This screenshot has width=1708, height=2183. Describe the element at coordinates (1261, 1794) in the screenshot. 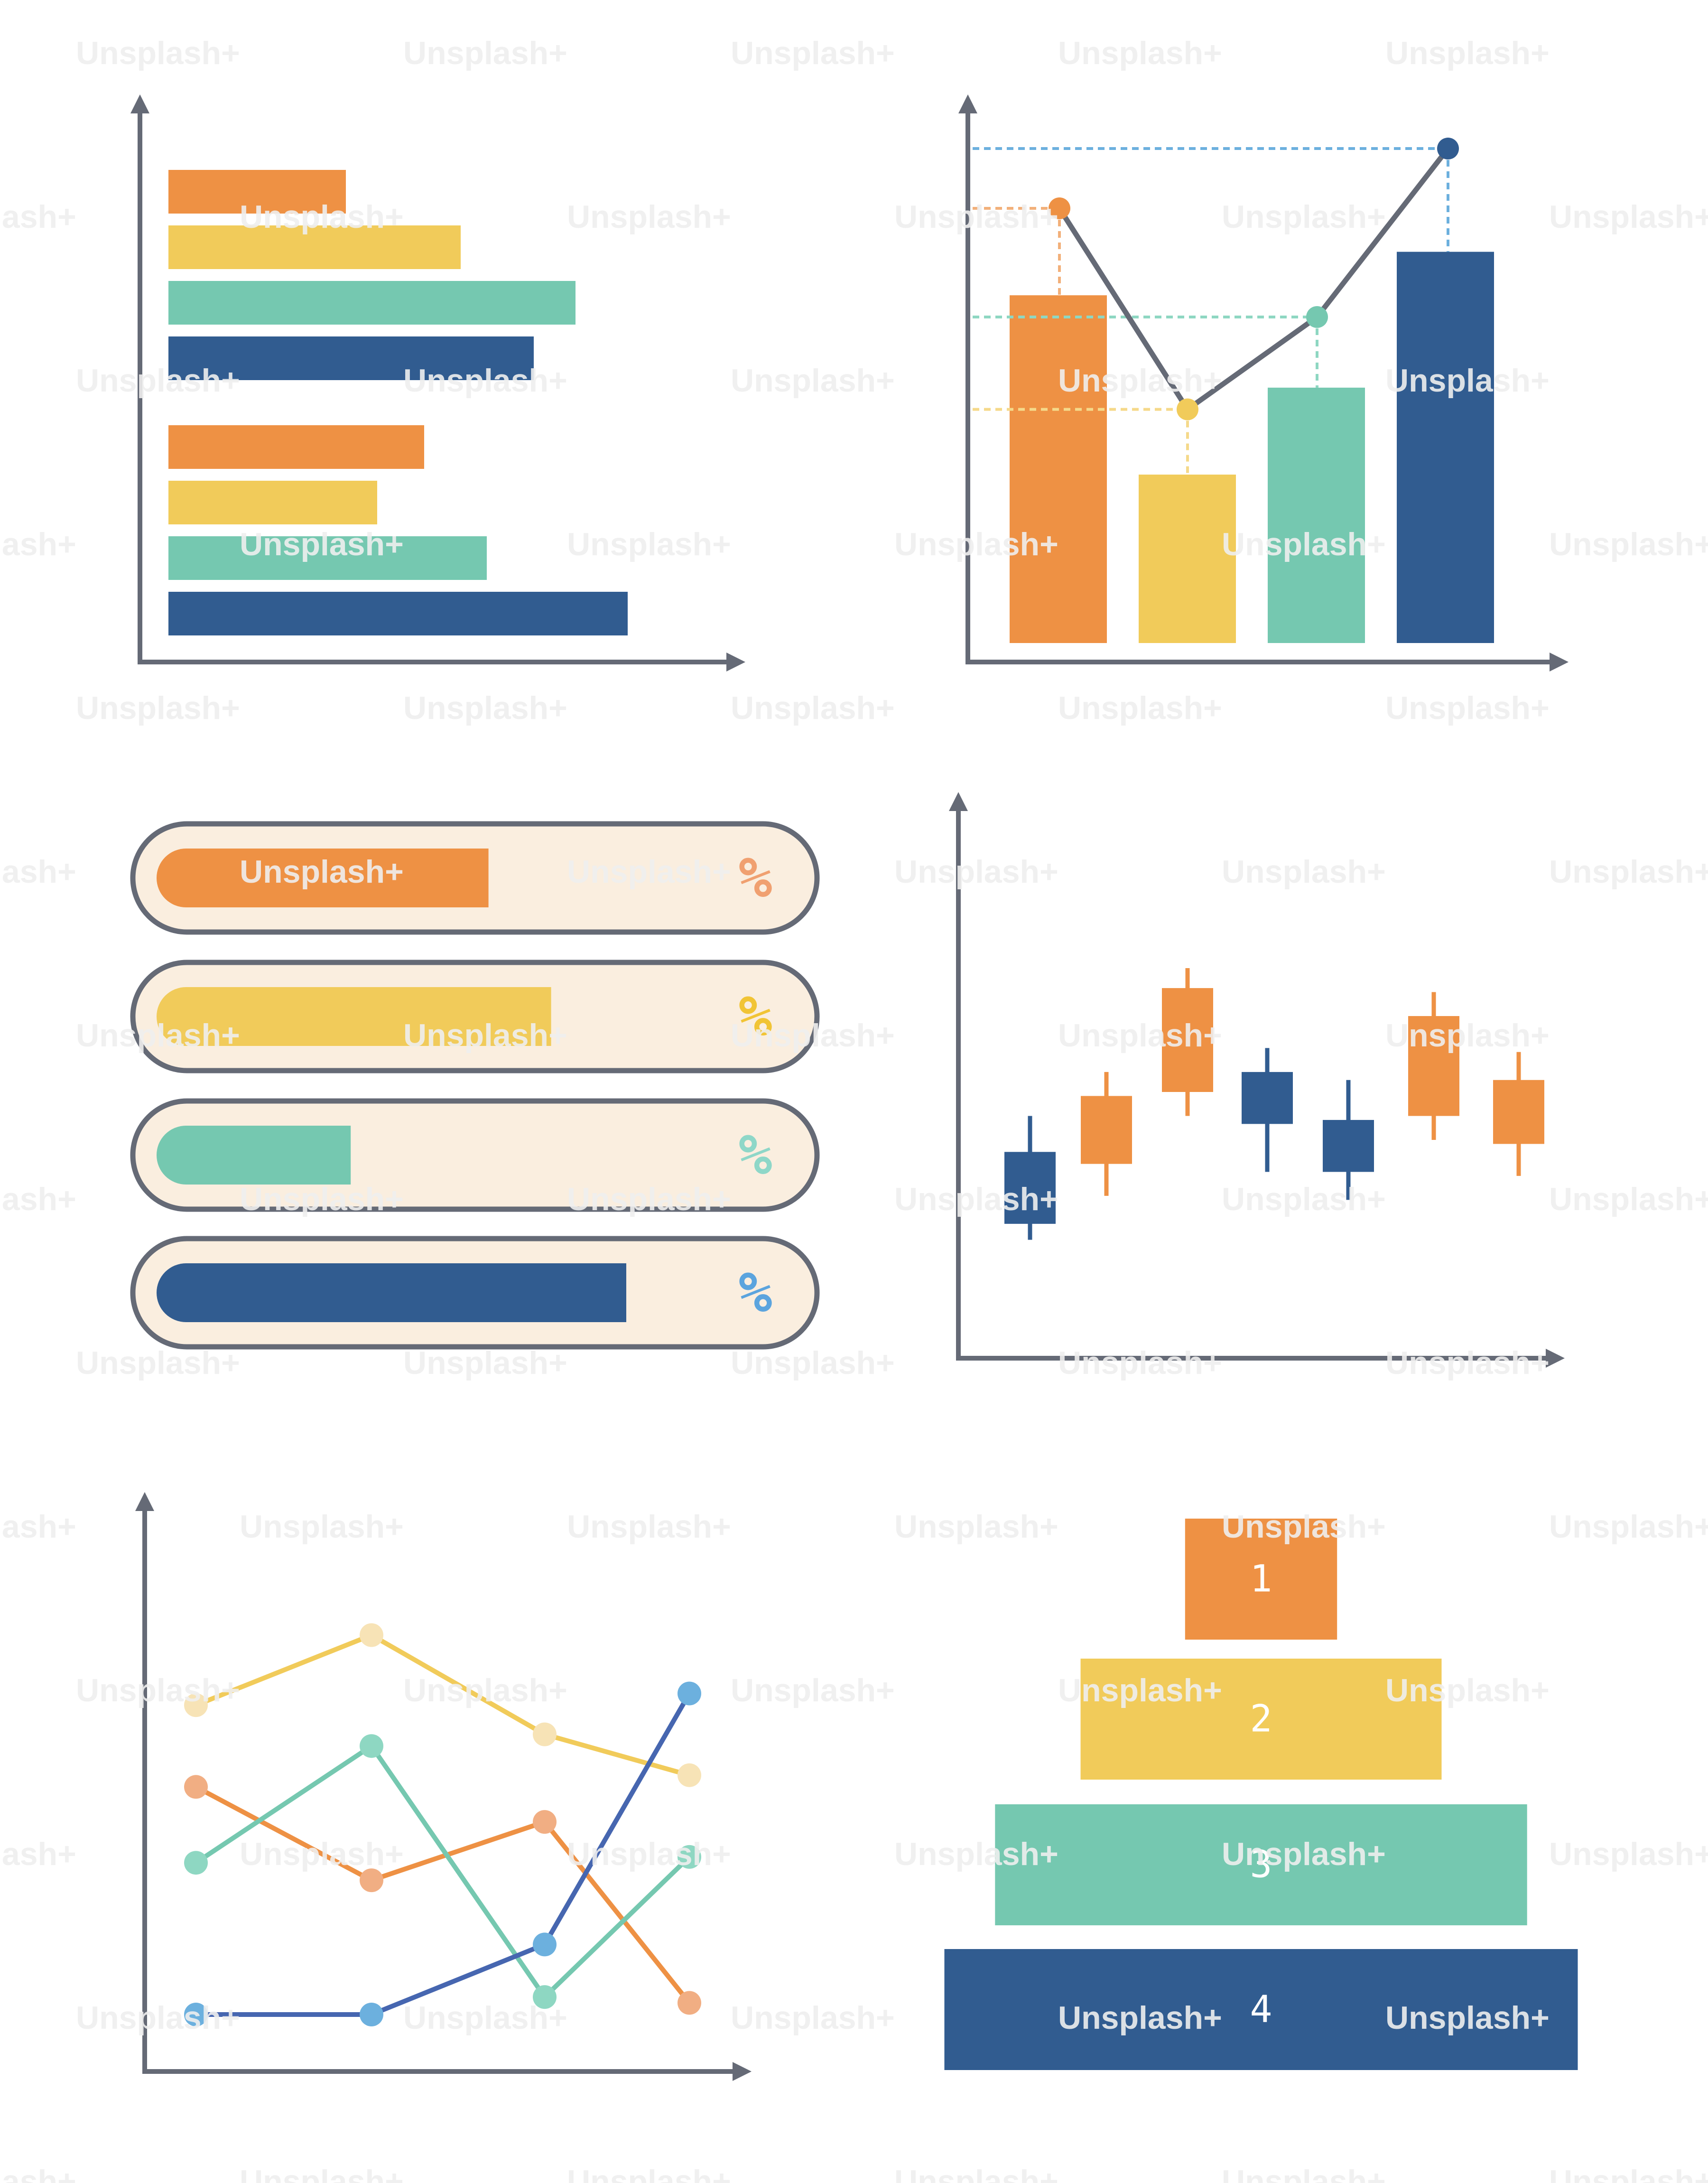

I see `pyramid-chart: 1 2 3 4` at that location.